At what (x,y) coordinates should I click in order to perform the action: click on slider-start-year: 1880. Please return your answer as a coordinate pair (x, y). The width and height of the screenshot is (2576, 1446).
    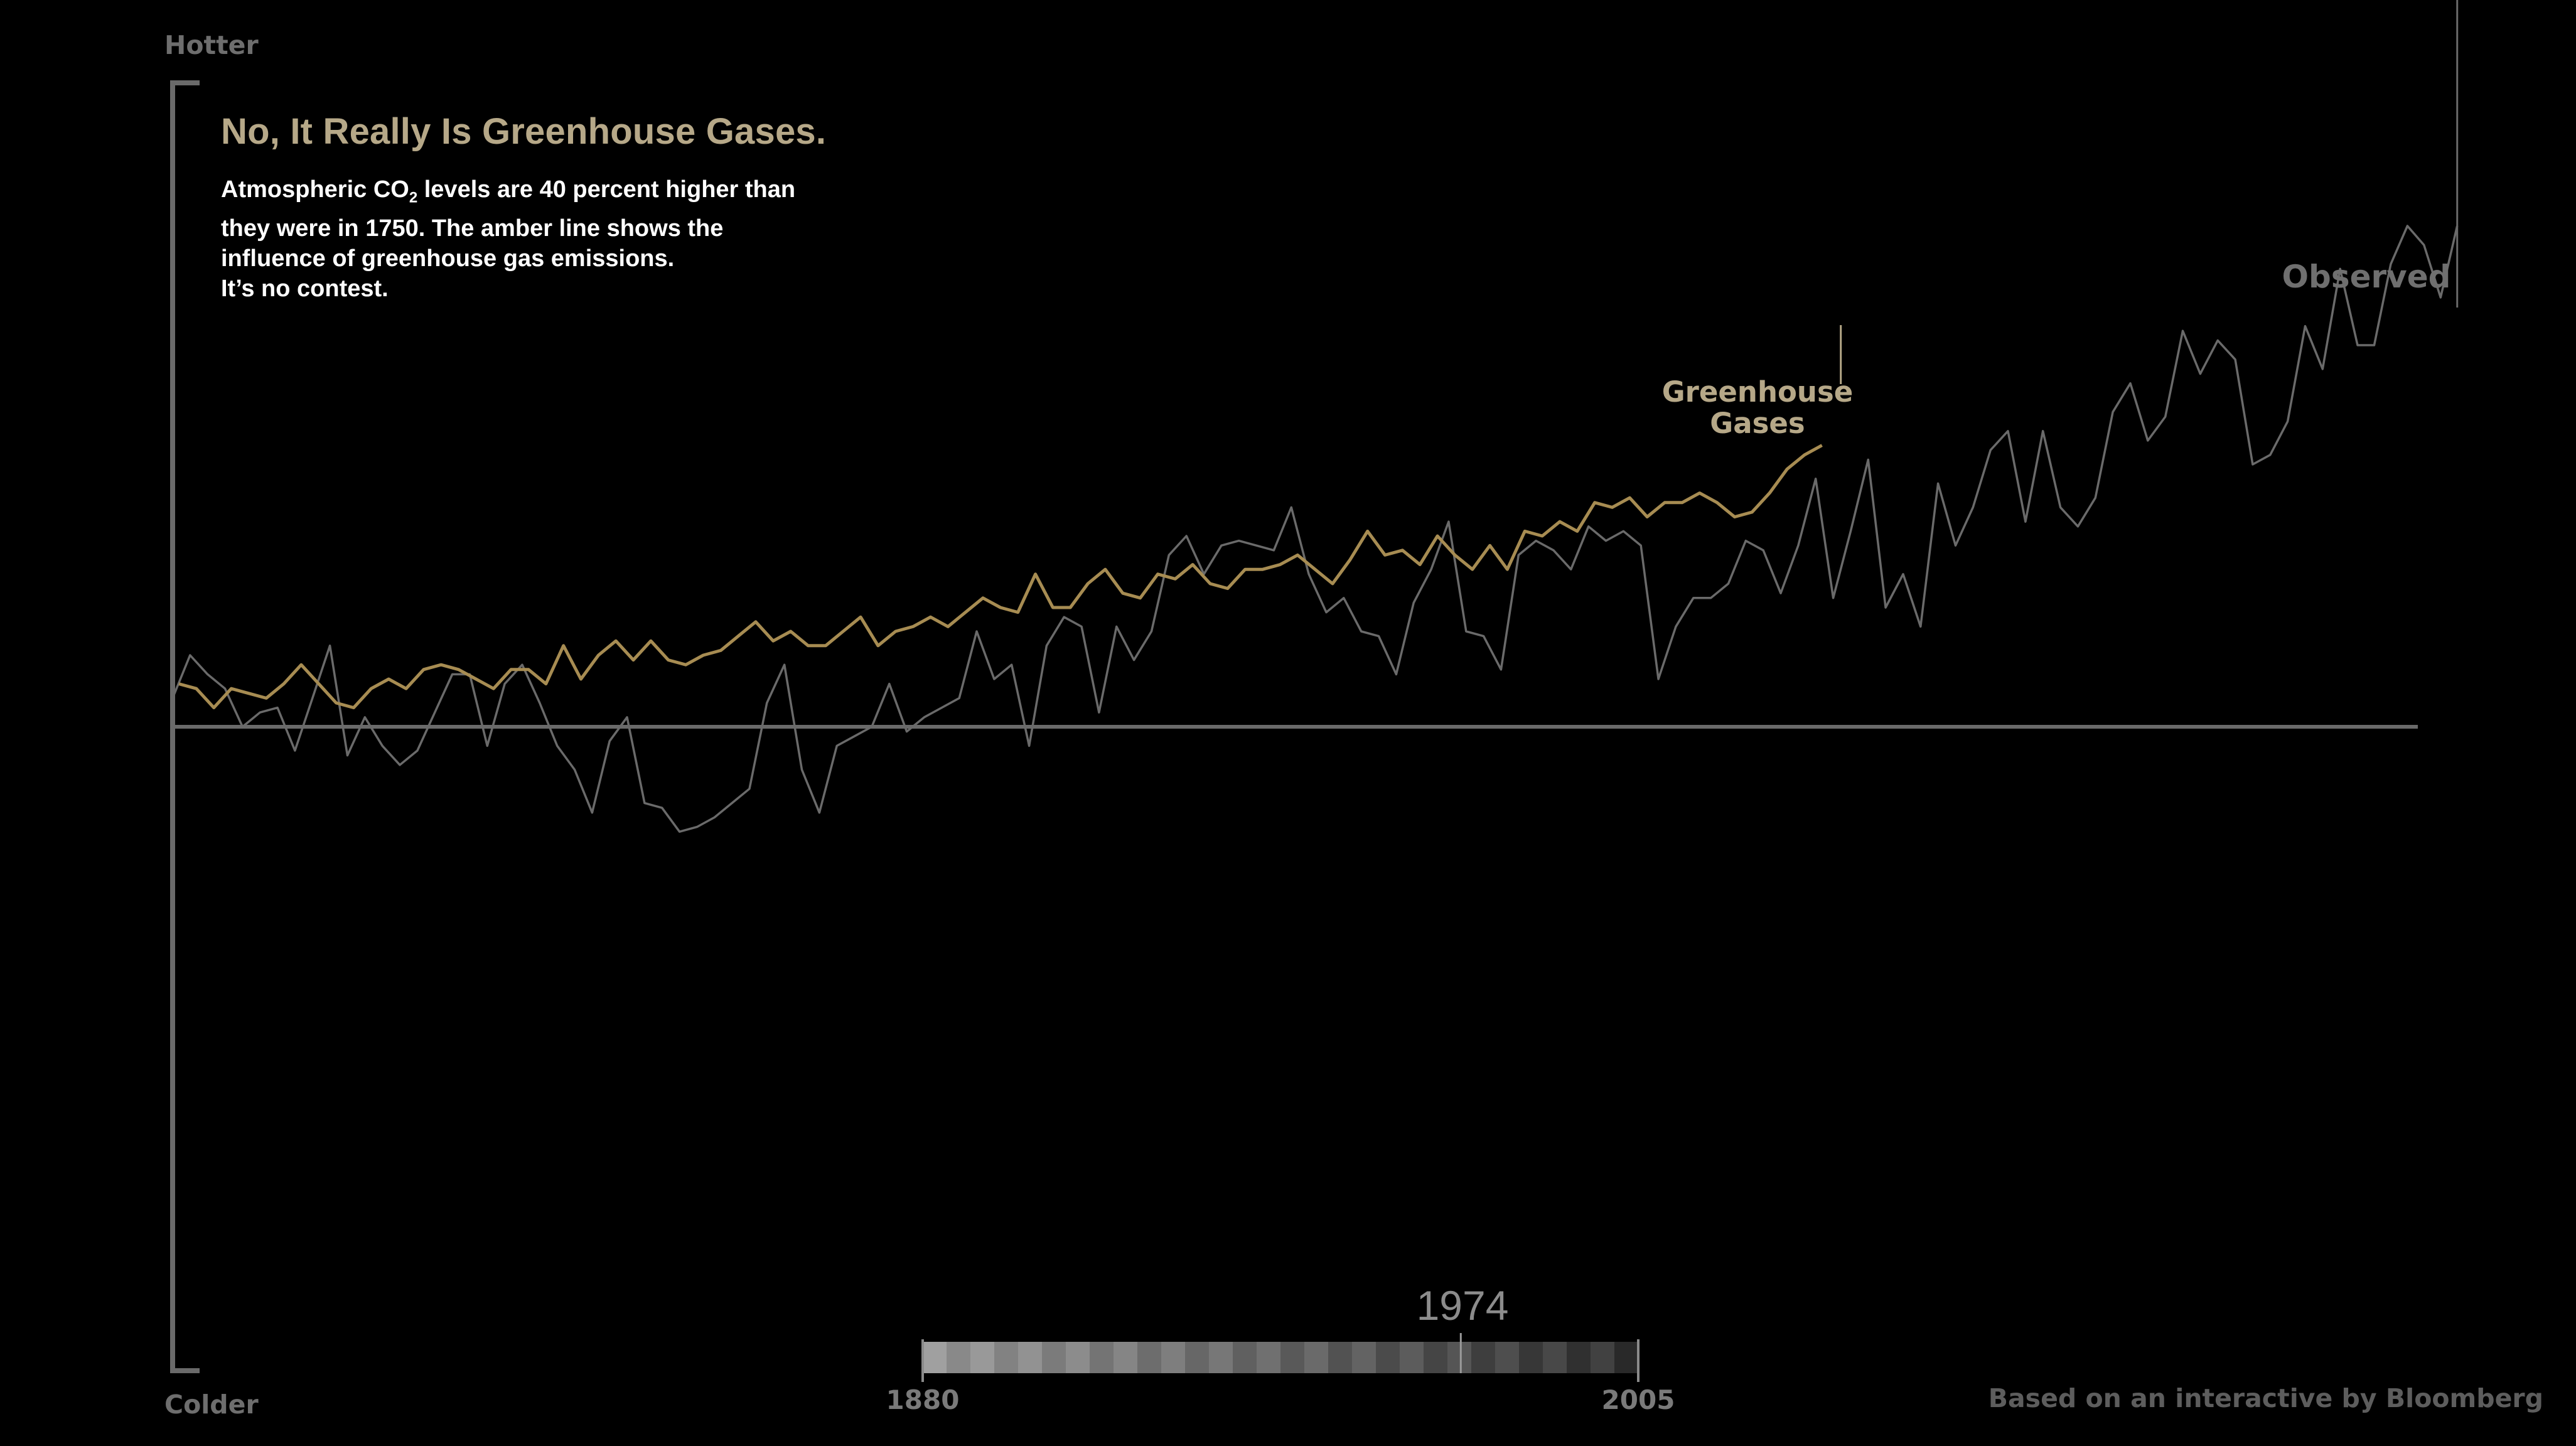
    Looking at the image, I should click on (923, 1399).